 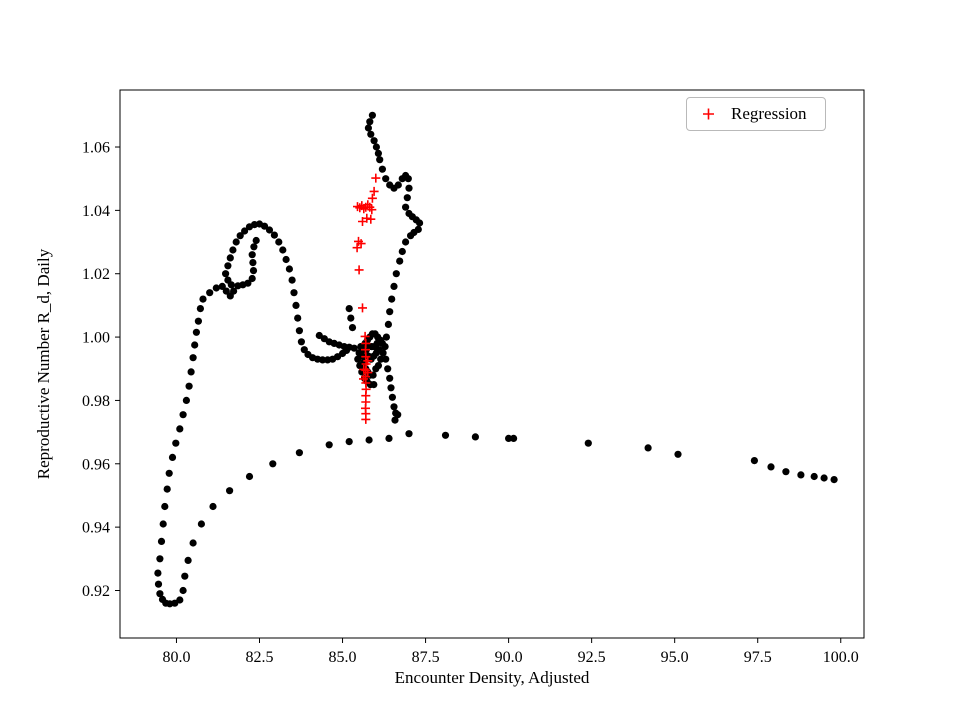 I want to click on x-tick-label: 100.0, so click(x=841, y=657).